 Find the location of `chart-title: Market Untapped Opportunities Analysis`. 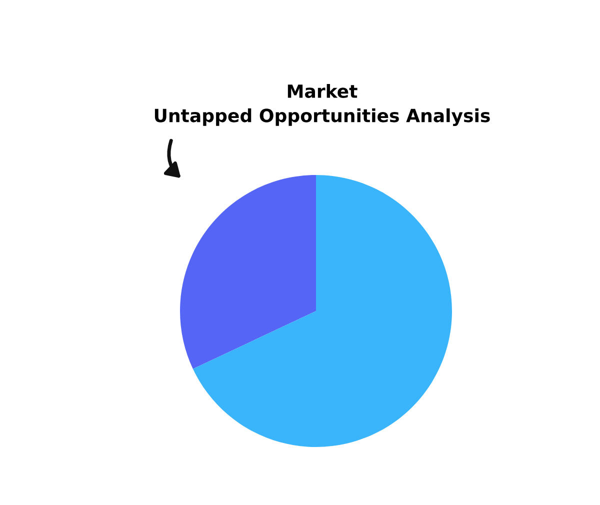

chart-title: Market Untapped Opportunities Analysis is located at coordinates (322, 105).